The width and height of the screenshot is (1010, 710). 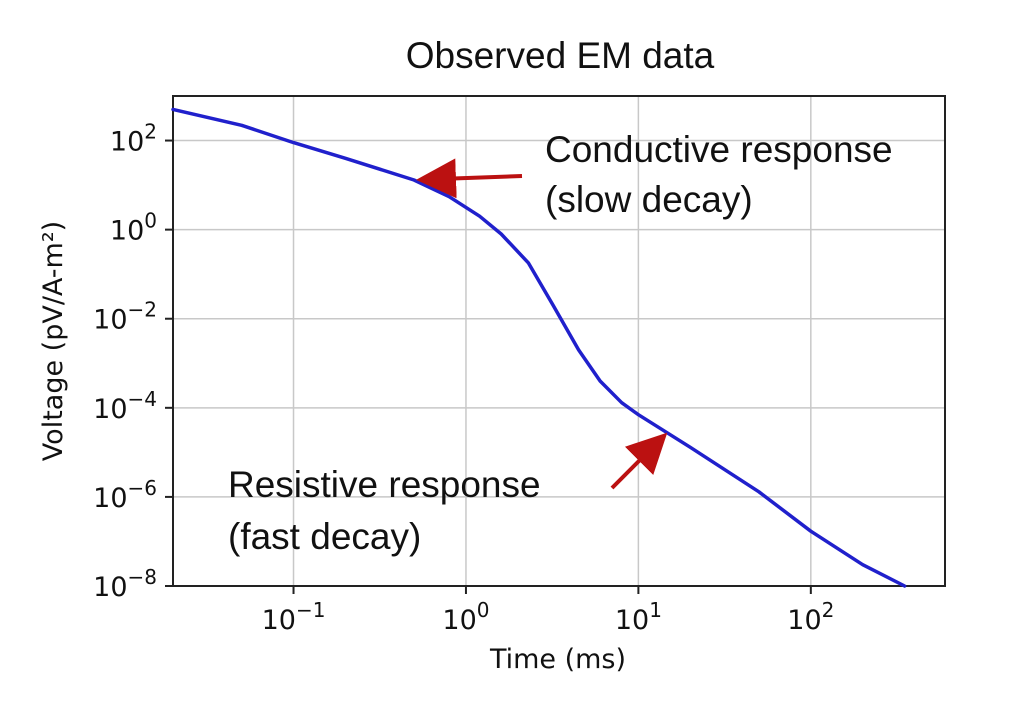 I want to click on y-axis-label: Voltage (pV/A-m²), so click(x=53, y=341).